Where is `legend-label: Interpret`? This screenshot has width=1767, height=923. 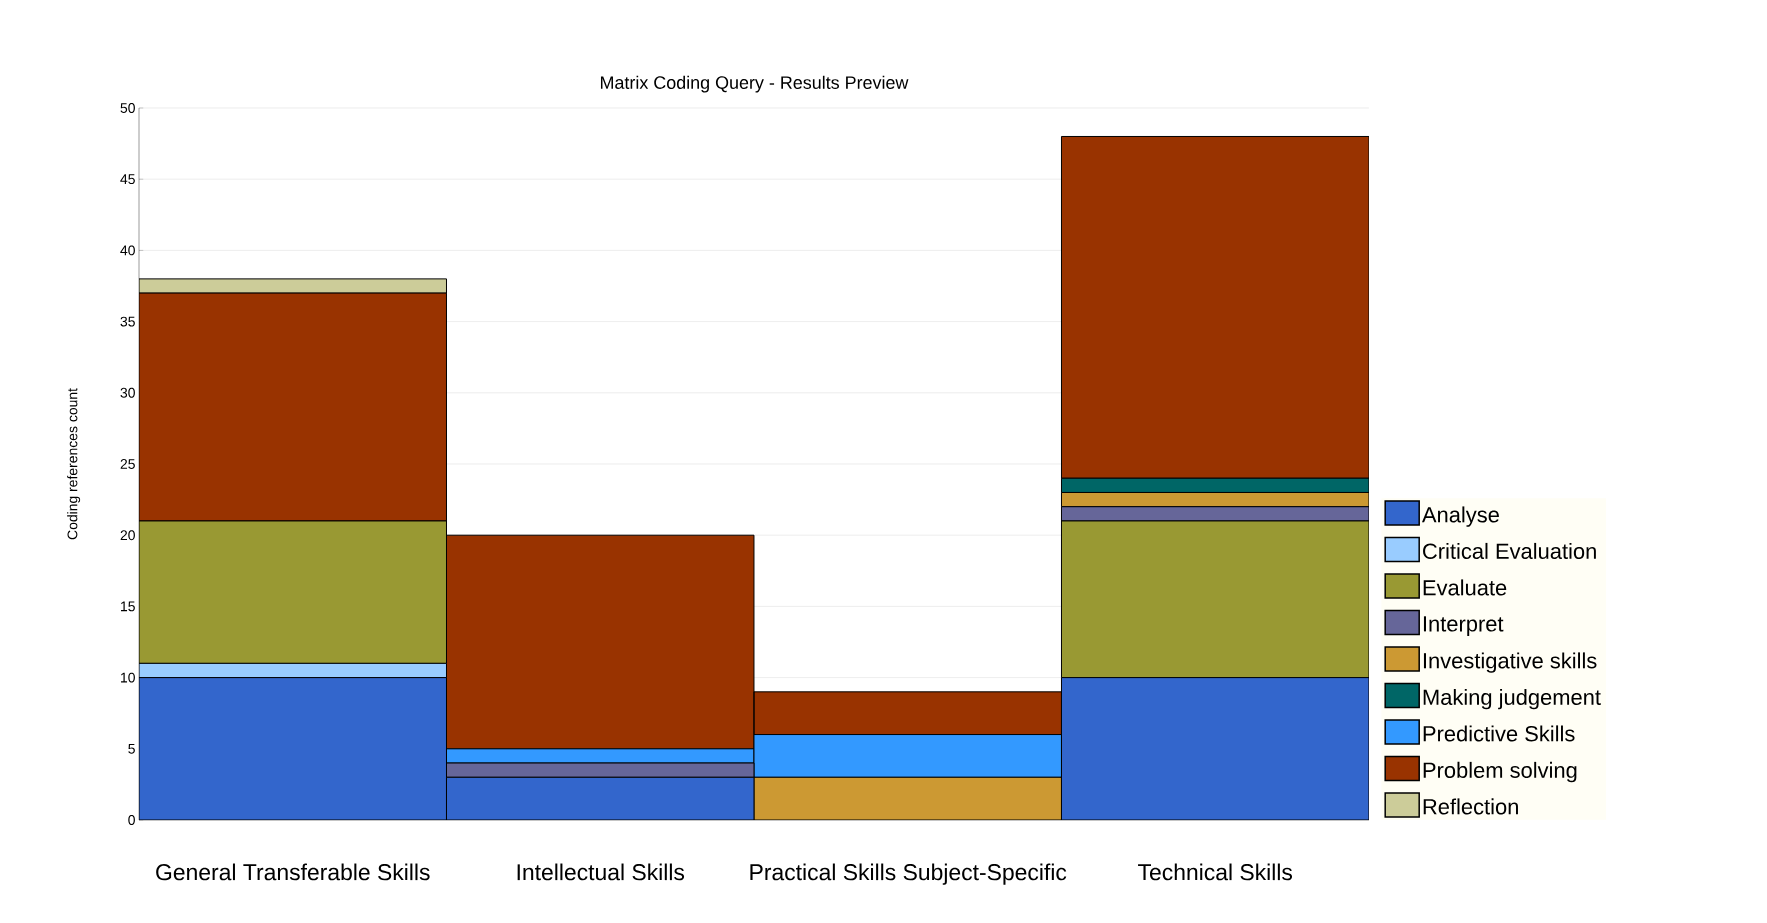 legend-label: Interpret is located at coordinates (1463, 626).